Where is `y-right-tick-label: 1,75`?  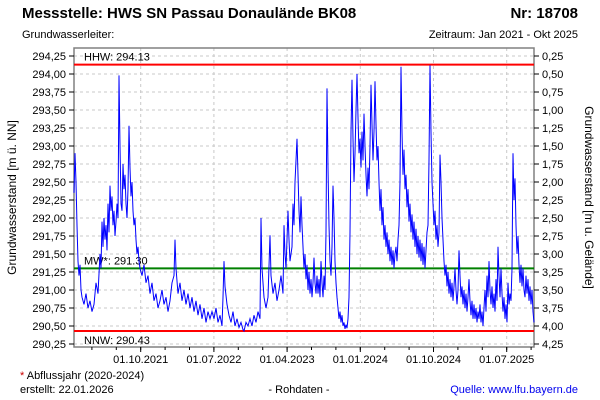 y-right-tick-label: 1,75 is located at coordinates (552, 165).